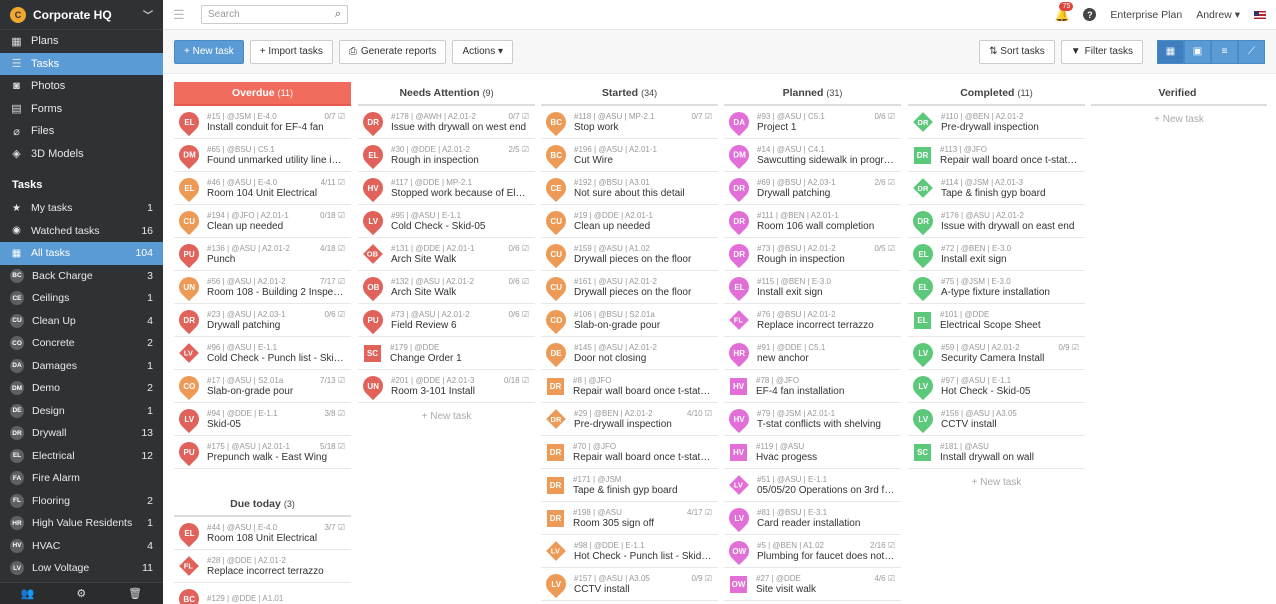 This screenshot has width=1276, height=604. I want to click on hamburger-icon: ☰, so click(179, 14).